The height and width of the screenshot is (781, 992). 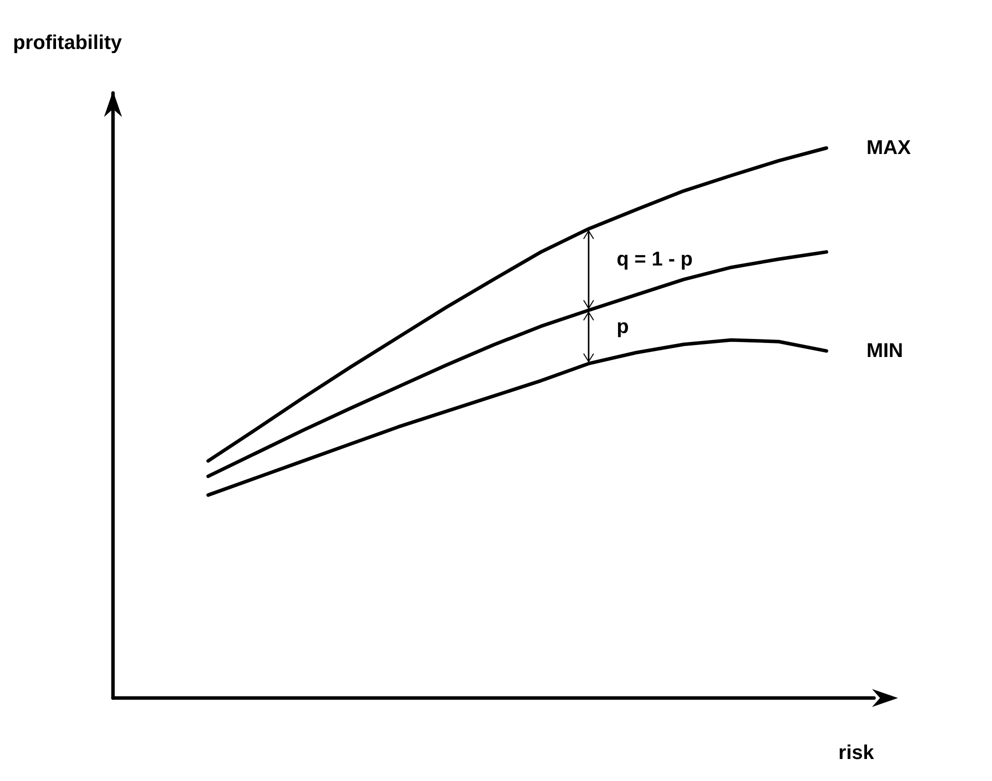 What do you see at coordinates (68, 43) in the screenshot?
I see `y-axis-title: profitability` at bounding box center [68, 43].